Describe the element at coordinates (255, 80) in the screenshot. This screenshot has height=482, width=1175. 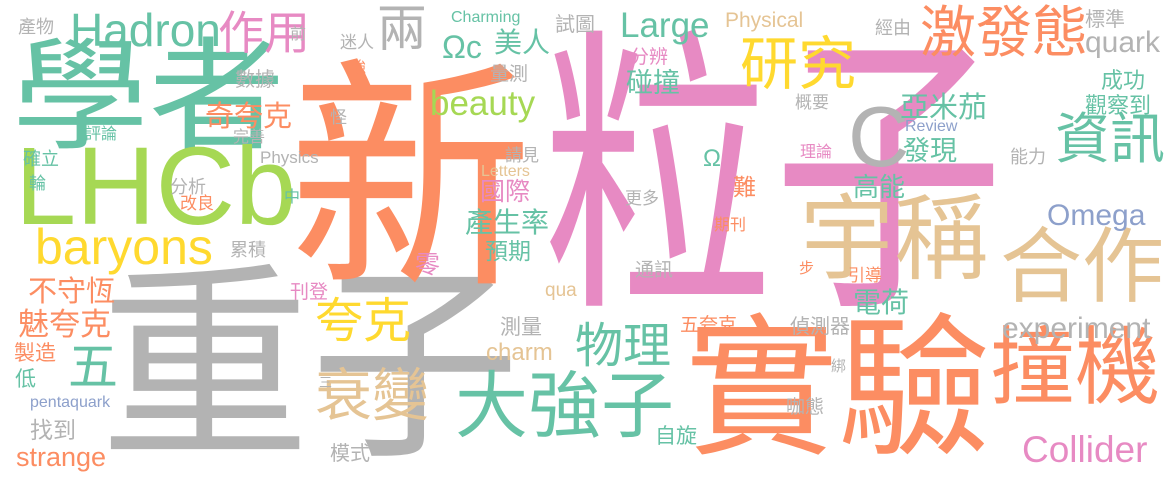
I see `cloud-word-44: 數據` at that location.